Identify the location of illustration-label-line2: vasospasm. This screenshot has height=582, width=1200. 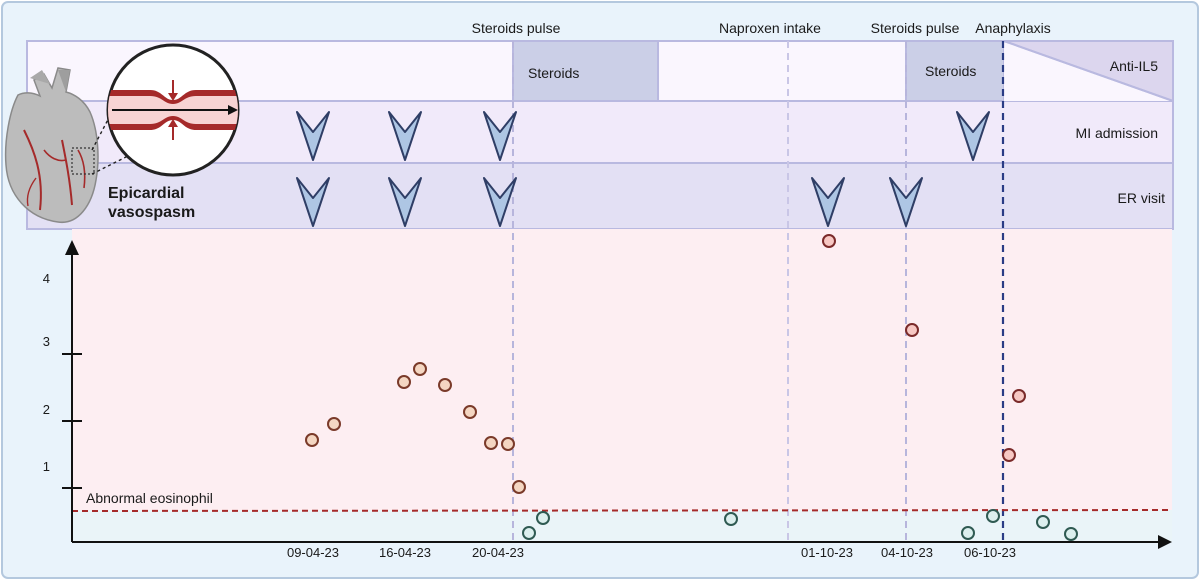
(151, 212).